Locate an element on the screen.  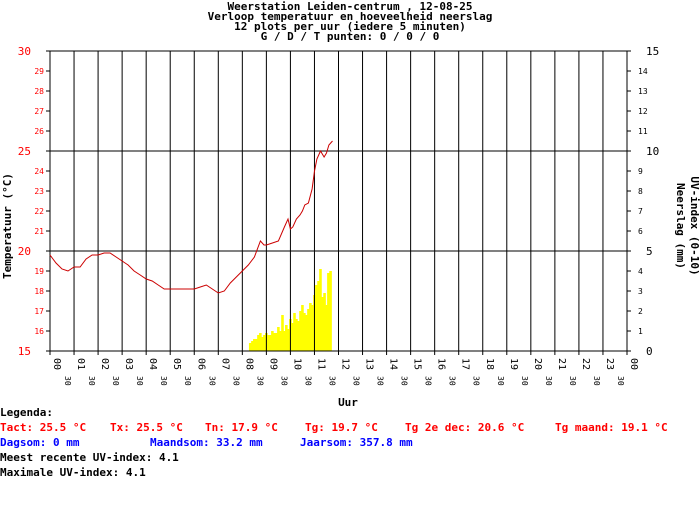
y-left-tick-label: 29 is located at coordinates (39, 71).